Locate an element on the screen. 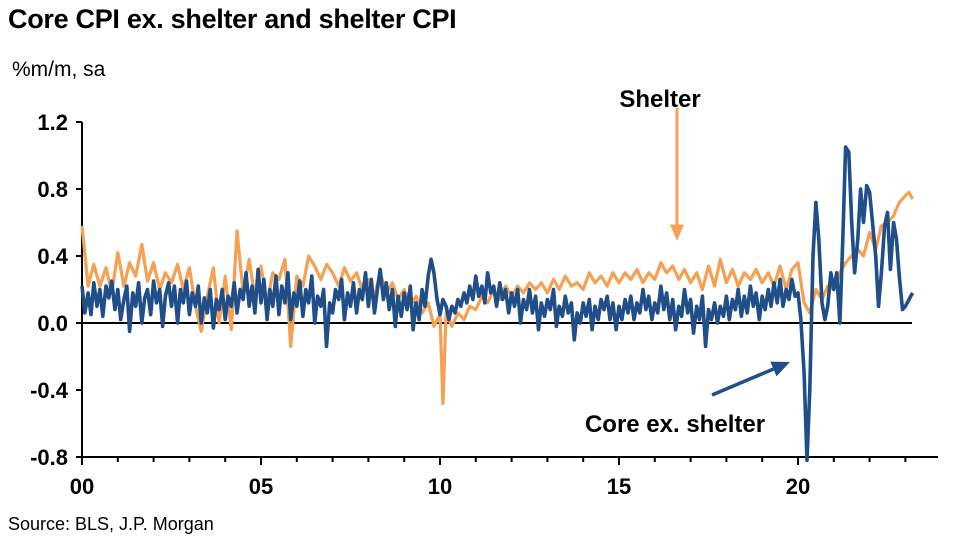 This screenshot has width=962, height=545. core-arrow-shaft is located at coordinates (743, 382).